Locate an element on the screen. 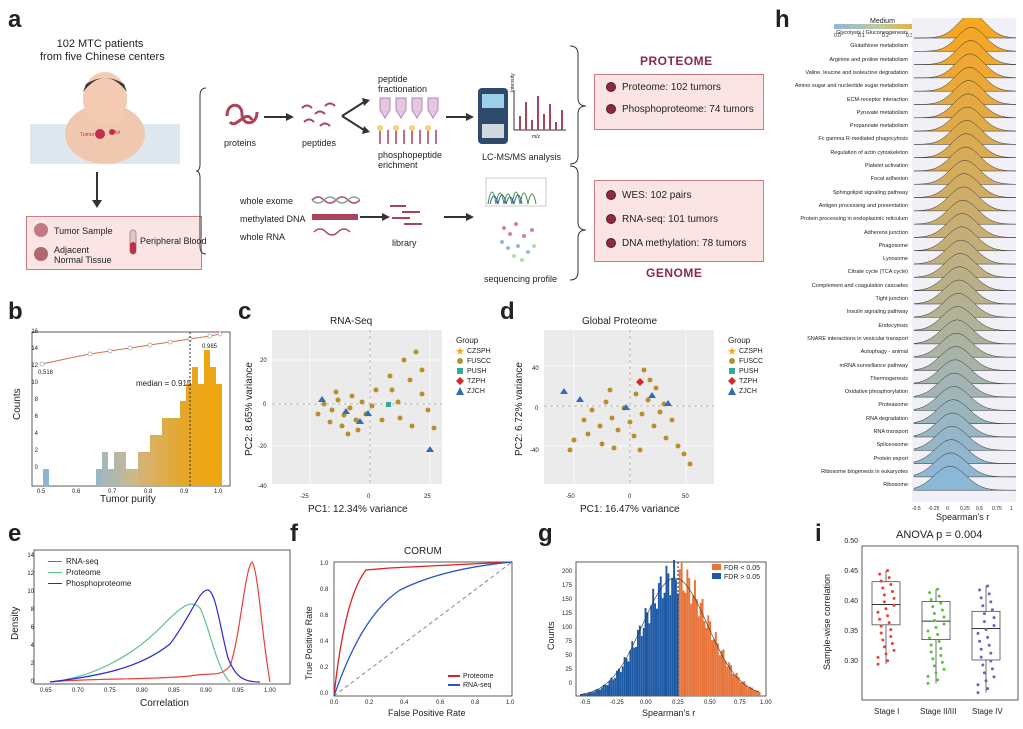  ytick: 1.0 is located at coordinates (324, 564).